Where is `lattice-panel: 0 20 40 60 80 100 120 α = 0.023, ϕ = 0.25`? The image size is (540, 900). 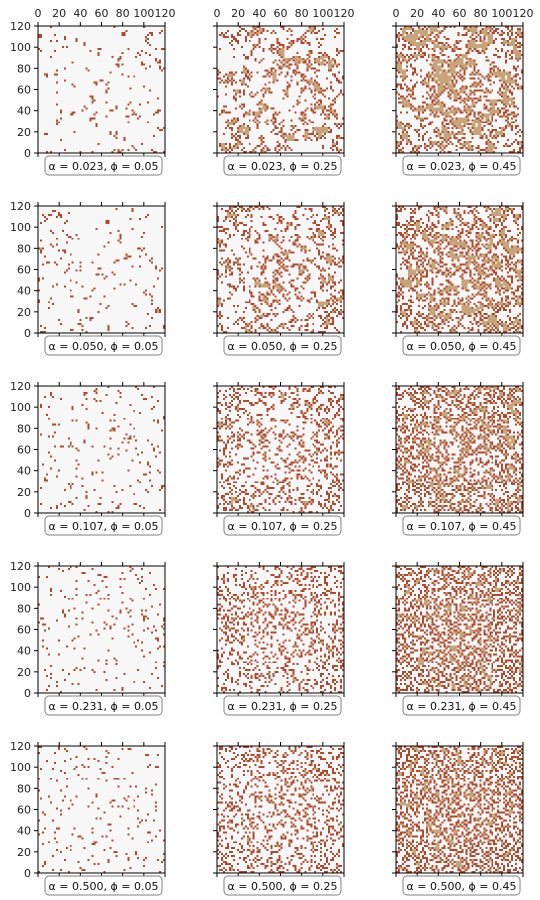
lattice-panel: 0 20 40 60 80 100 120 α = 0.023, ϕ = 0.25 is located at coordinates (284, 91).